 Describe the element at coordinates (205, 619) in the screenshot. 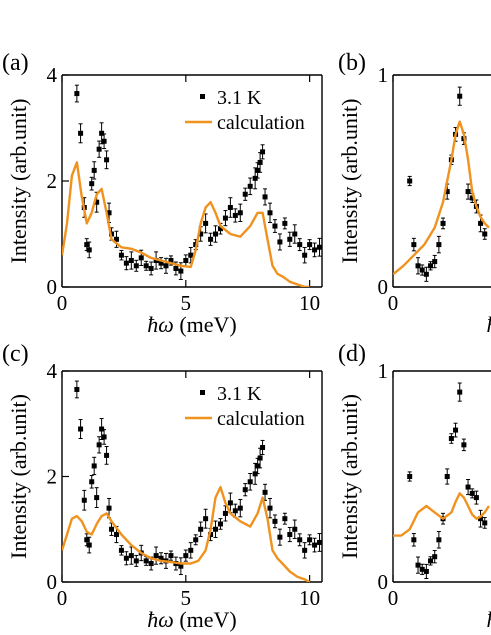

I see `x-axis-unit: (meV)` at that location.